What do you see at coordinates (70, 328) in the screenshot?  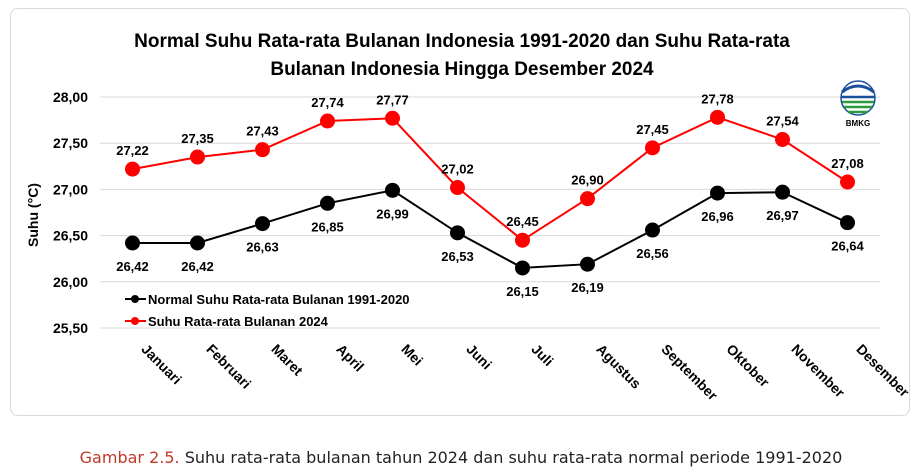 I see `y-tick-label: 25,50` at bounding box center [70, 328].